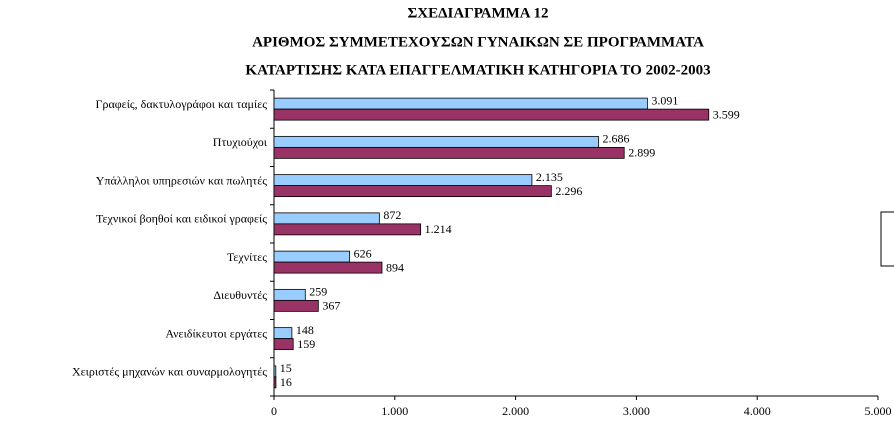 Image resolution: width=894 pixels, height=429 pixels. I want to click on value-label: 894, so click(395, 267).